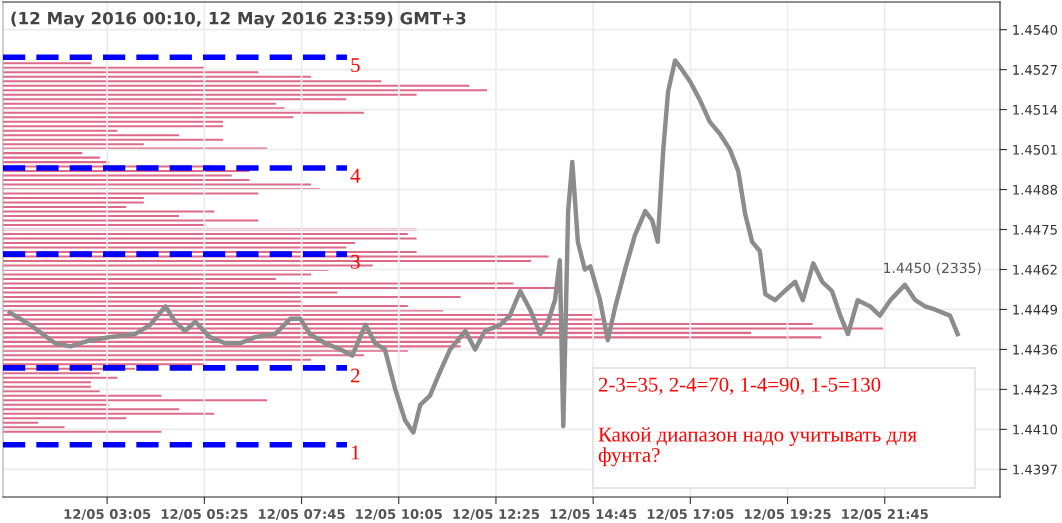  What do you see at coordinates (1035, 309) in the screenshot?
I see `y-tick-label: 1.4449` at bounding box center [1035, 309].